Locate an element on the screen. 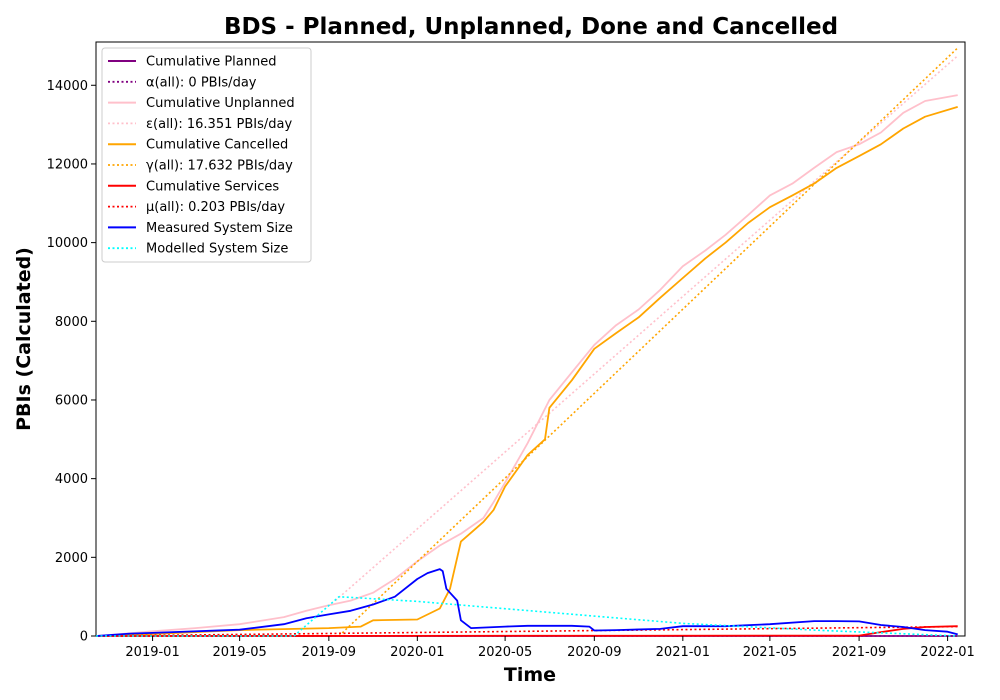 The image size is (1000, 700). x-tick-label: 2021-09 is located at coordinates (859, 652).